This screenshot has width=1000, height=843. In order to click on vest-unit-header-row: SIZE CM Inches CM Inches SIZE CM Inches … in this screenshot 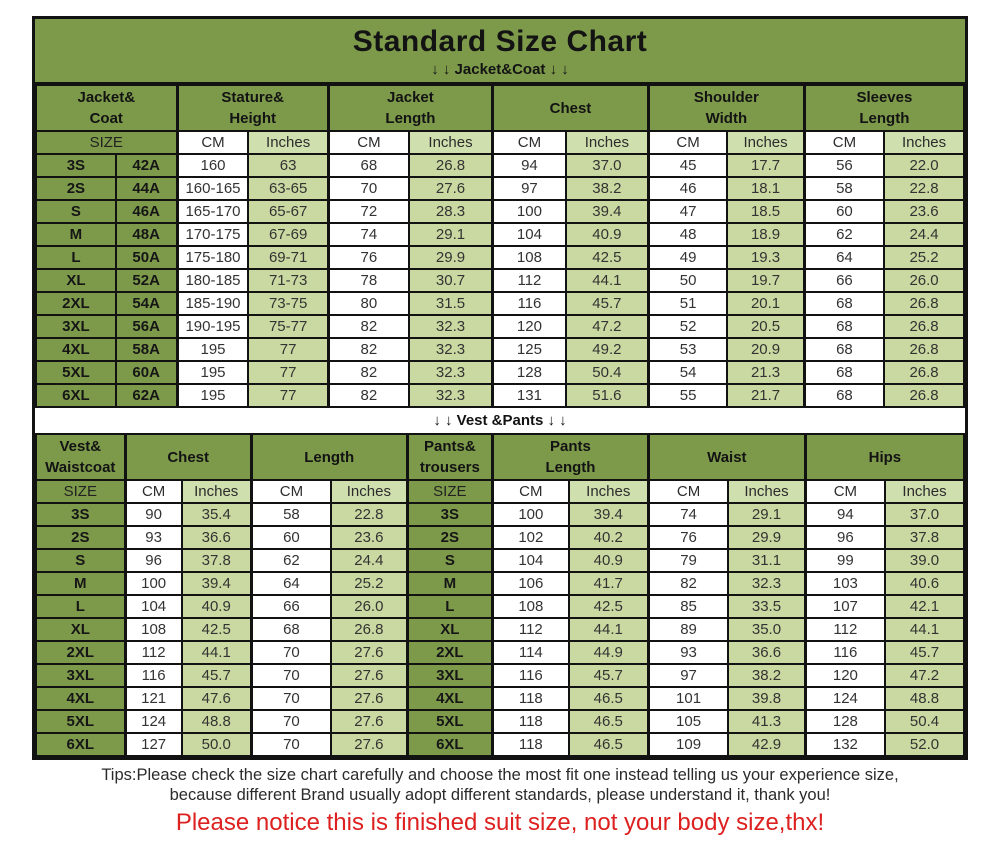, I will do `click(499, 491)`.